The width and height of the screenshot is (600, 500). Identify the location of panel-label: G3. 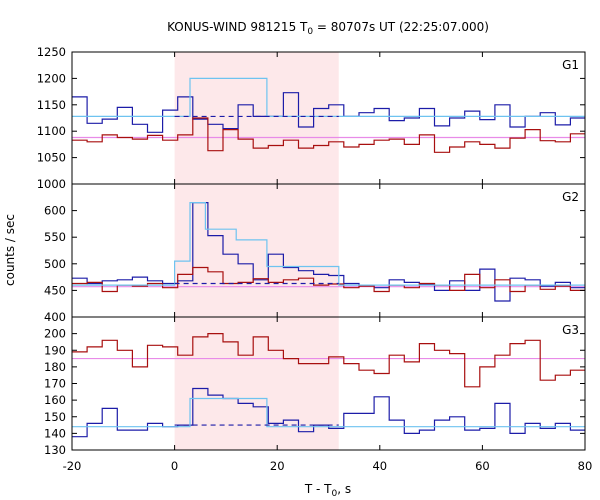
(570, 330).